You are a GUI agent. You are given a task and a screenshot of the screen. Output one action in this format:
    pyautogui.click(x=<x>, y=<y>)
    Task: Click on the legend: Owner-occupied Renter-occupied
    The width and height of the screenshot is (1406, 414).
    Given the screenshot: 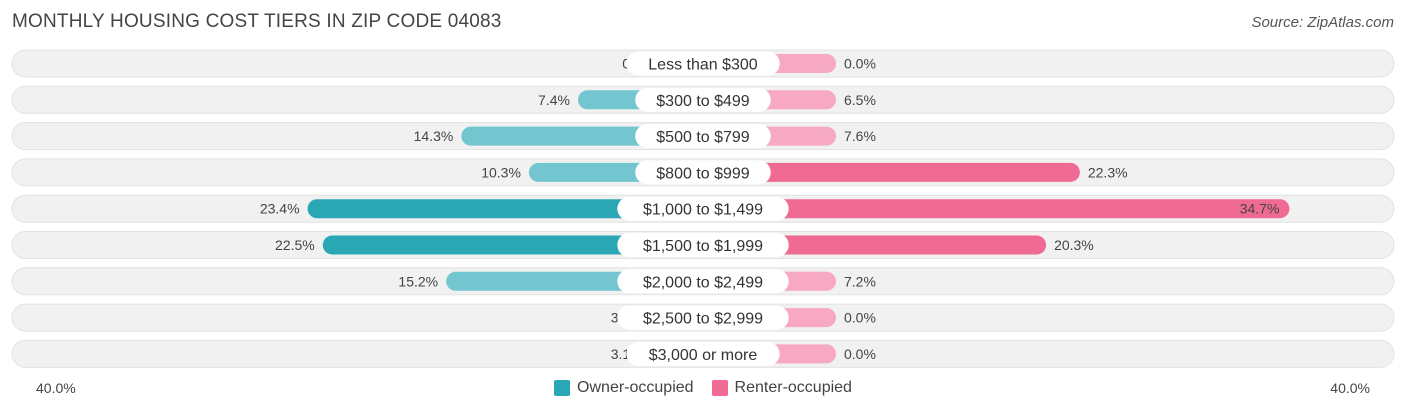 What is the action you would take?
    pyautogui.click(x=703, y=388)
    